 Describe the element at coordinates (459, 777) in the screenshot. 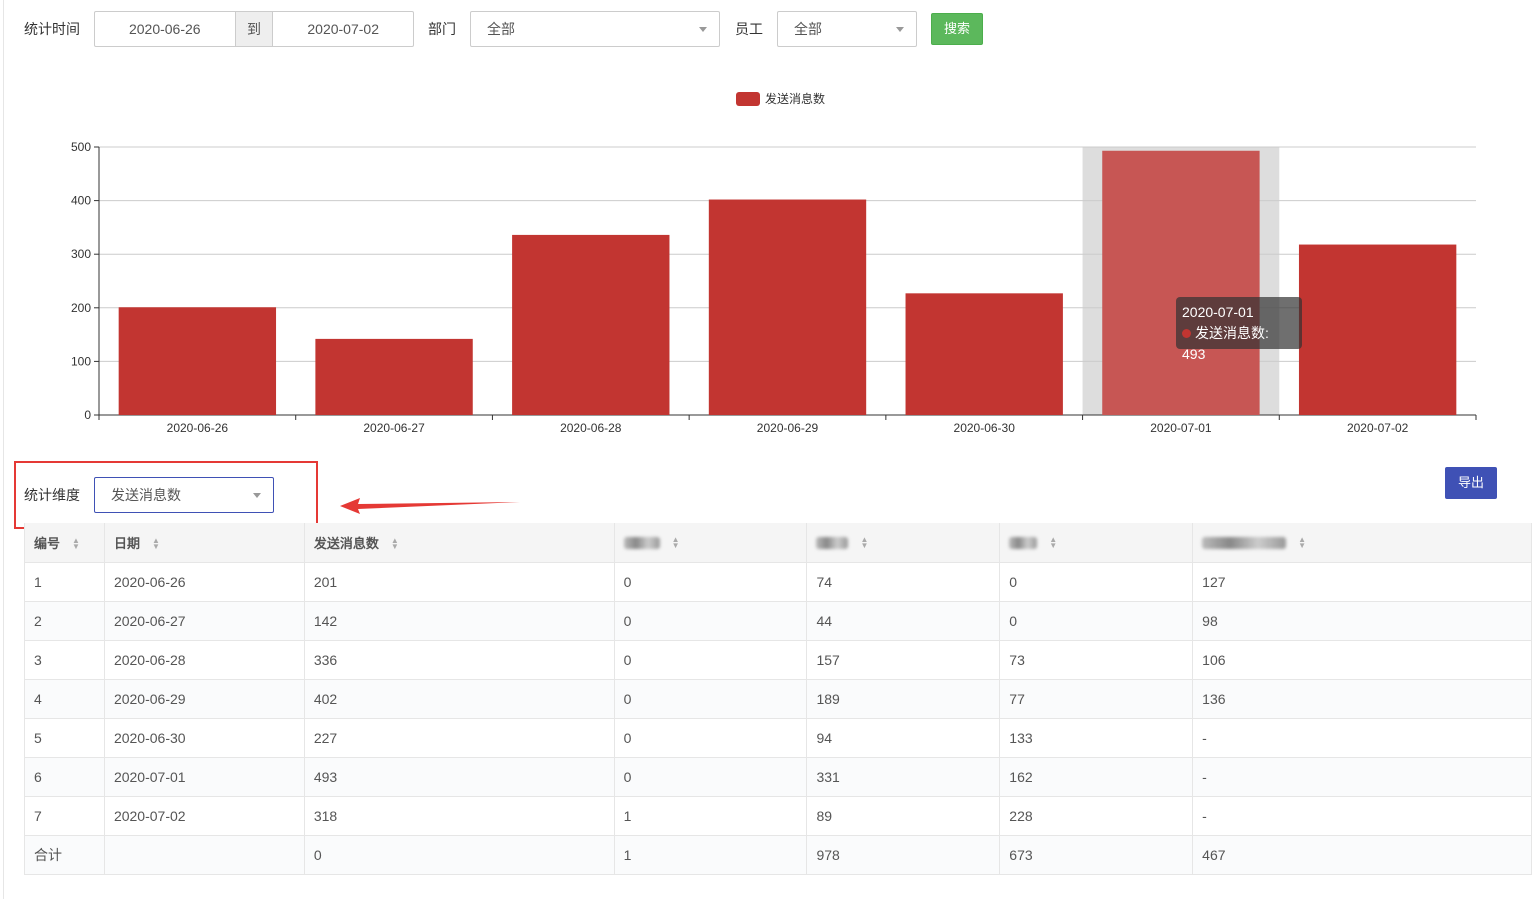

I see `table-cell: 493` at that location.